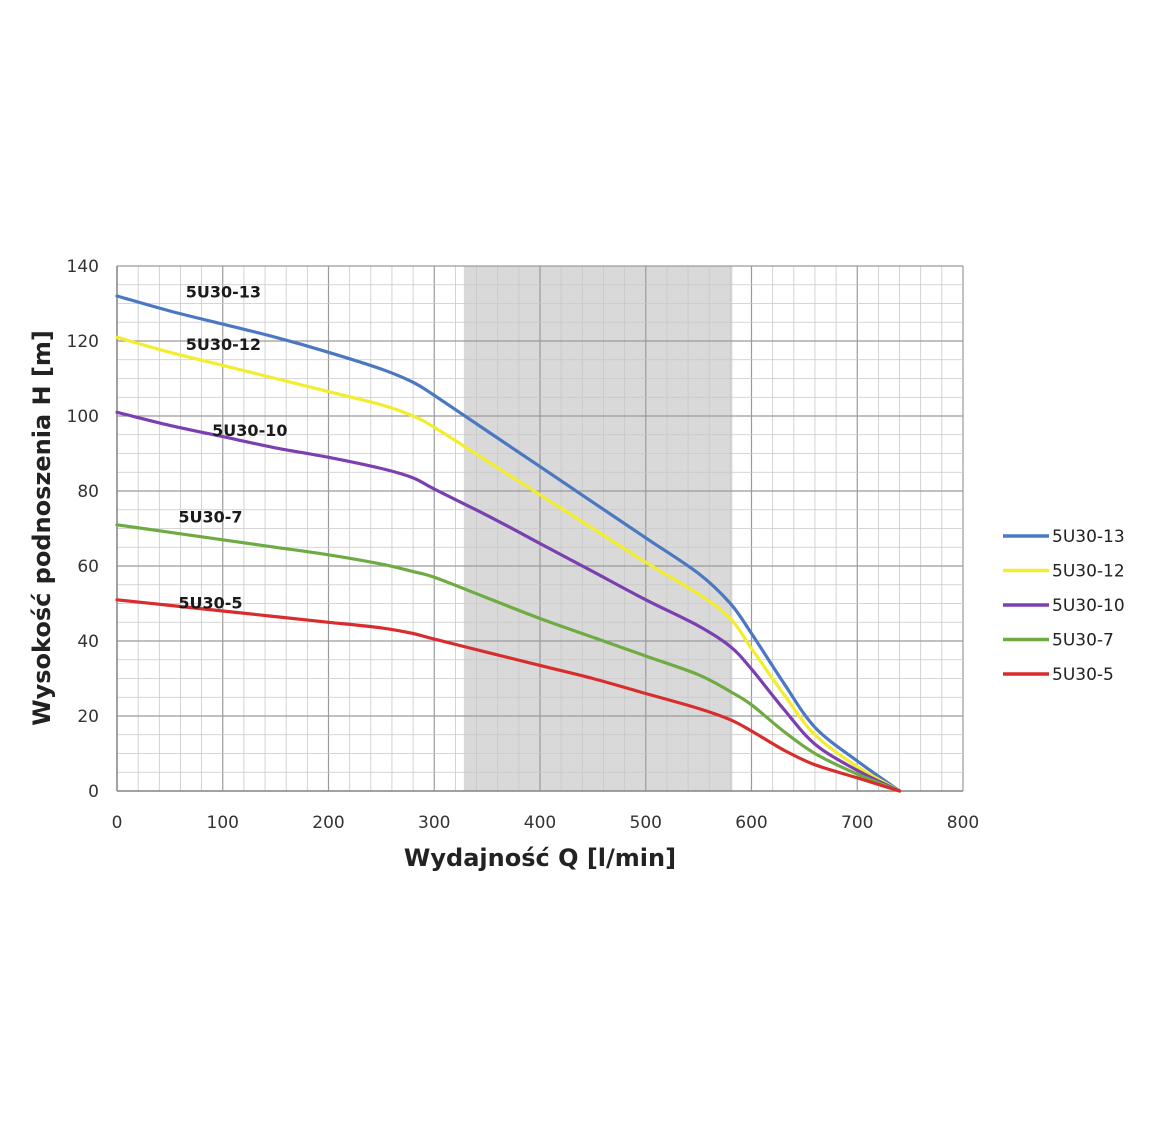 This screenshot has width=1170, height=1130. What do you see at coordinates (223, 823) in the screenshot?
I see `x-tick-label: 100` at bounding box center [223, 823].